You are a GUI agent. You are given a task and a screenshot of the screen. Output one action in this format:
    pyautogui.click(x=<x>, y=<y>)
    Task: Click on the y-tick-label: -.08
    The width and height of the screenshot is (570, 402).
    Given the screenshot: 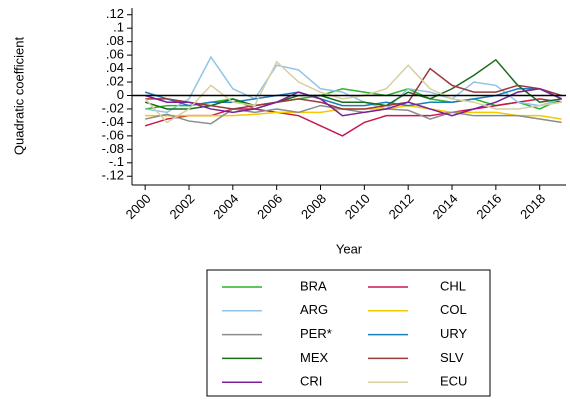 What is the action you would take?
    pyautogui.click(x=113, y=148)
    